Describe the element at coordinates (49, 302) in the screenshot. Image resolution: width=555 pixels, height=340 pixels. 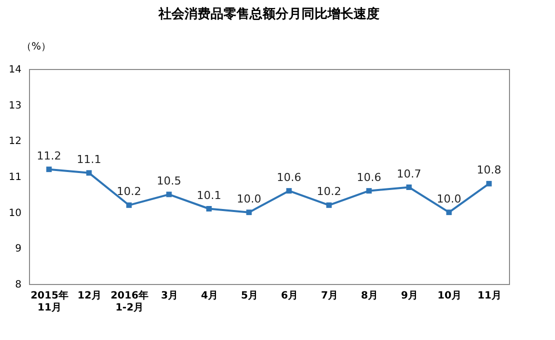
I see `x-tick-label: 2015年 11月` at that location.